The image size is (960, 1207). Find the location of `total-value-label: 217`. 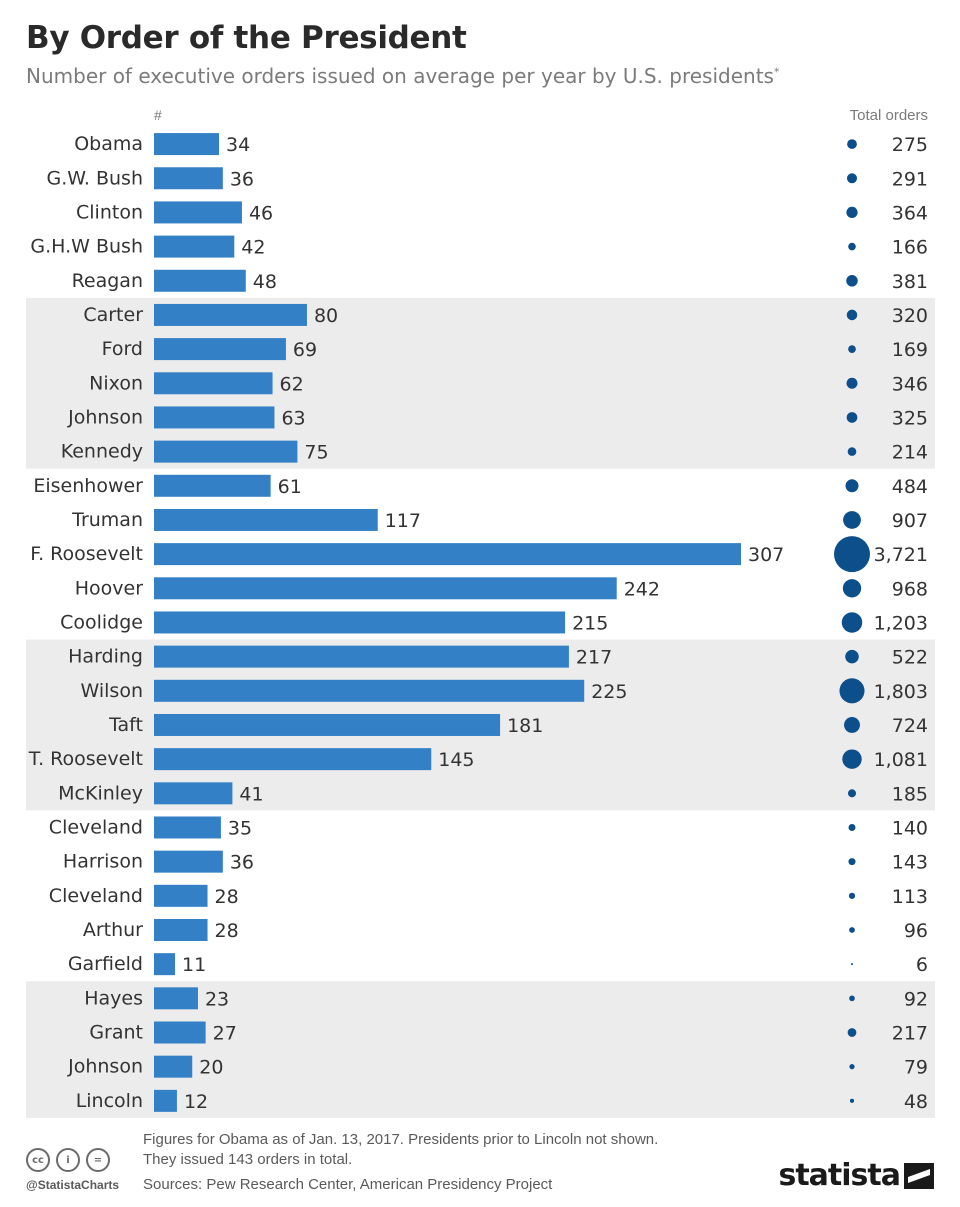

total-value-label: 217 is located at coordinates (910, 1034).